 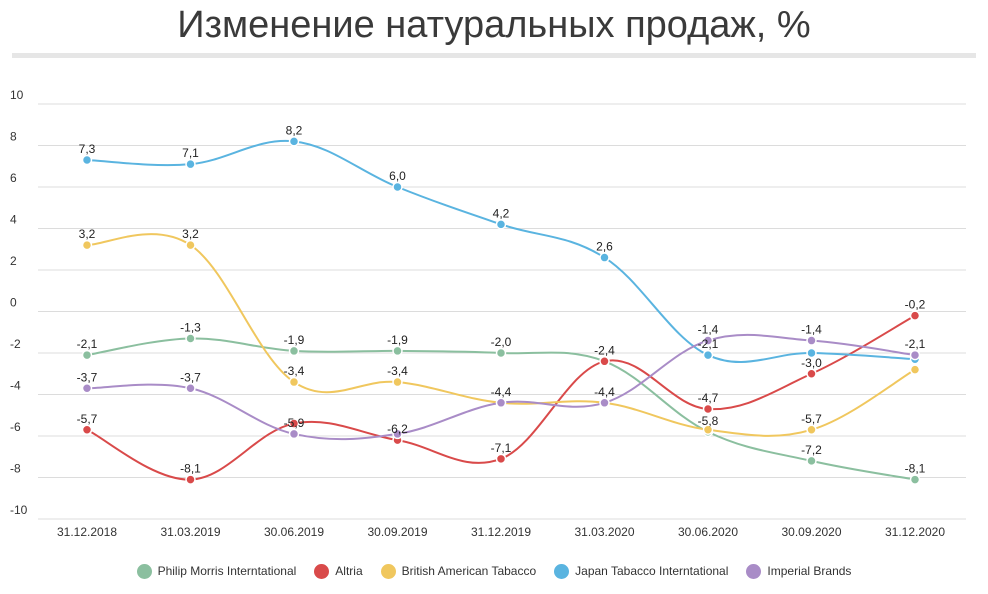 I want to click on data-label: -8,1, so click(x=190, y=469).